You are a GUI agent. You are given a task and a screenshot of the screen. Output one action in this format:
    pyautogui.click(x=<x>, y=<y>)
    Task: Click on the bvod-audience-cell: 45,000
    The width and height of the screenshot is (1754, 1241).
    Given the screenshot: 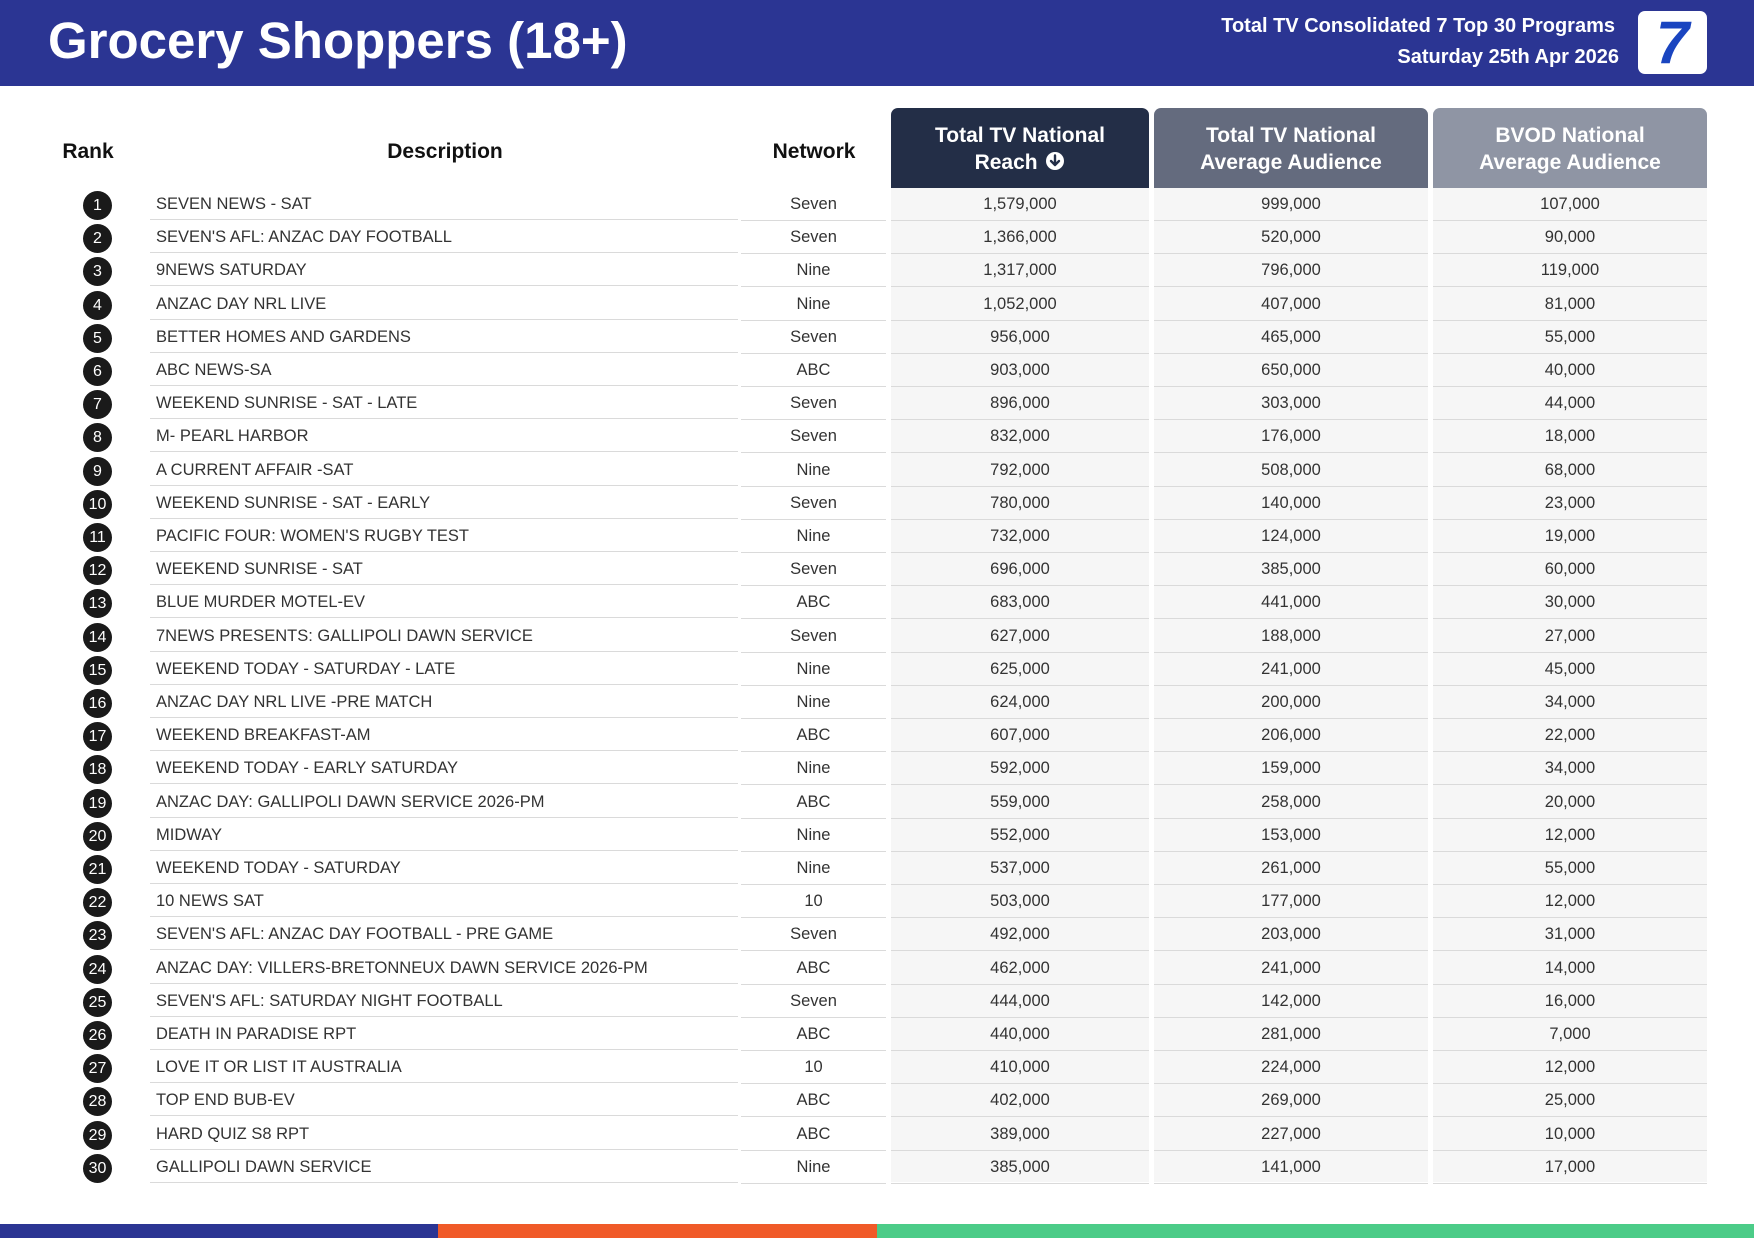 What is the action you would take?
    pyautogui.click(x=1570, y=669)
    